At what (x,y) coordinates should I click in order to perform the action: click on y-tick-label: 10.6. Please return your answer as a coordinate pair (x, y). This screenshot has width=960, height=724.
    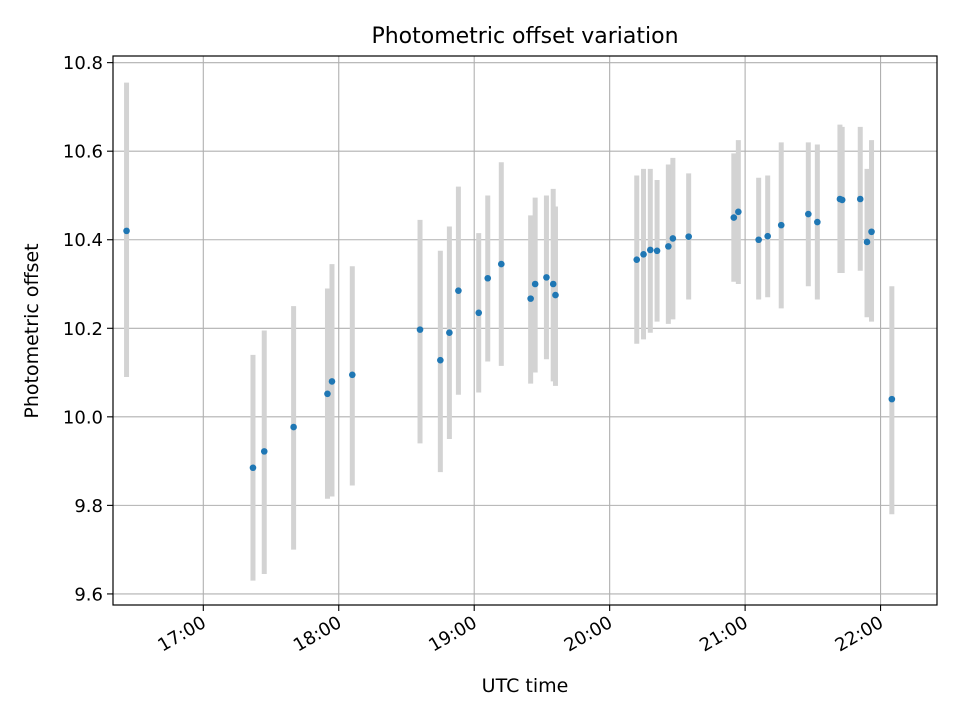
    Looking at the image, I should click on (83, 152).